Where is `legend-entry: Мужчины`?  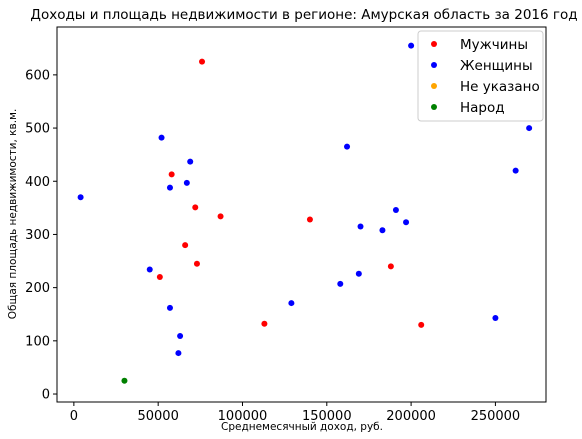
legend-entry: Мужчины is located at coordinates (494, 45).